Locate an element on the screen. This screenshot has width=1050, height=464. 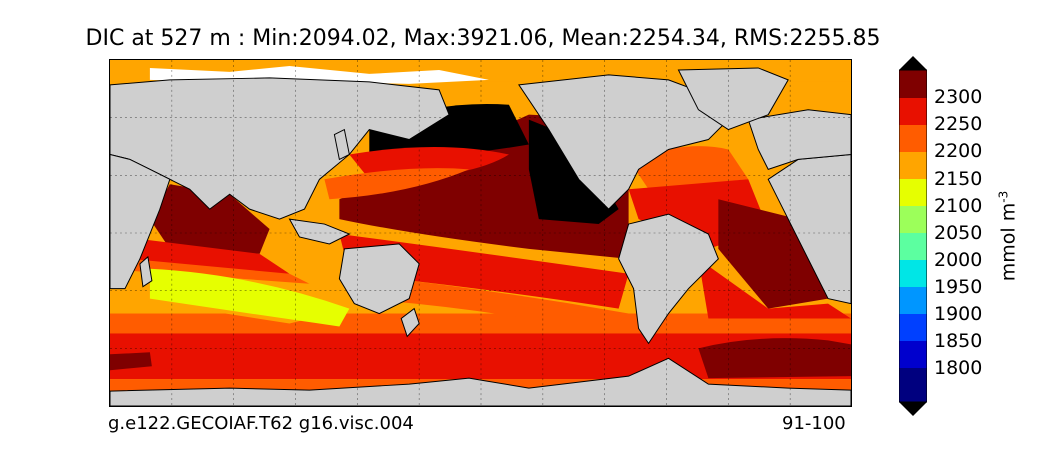
colorbar-1900 is located at coordinates (913, 300).